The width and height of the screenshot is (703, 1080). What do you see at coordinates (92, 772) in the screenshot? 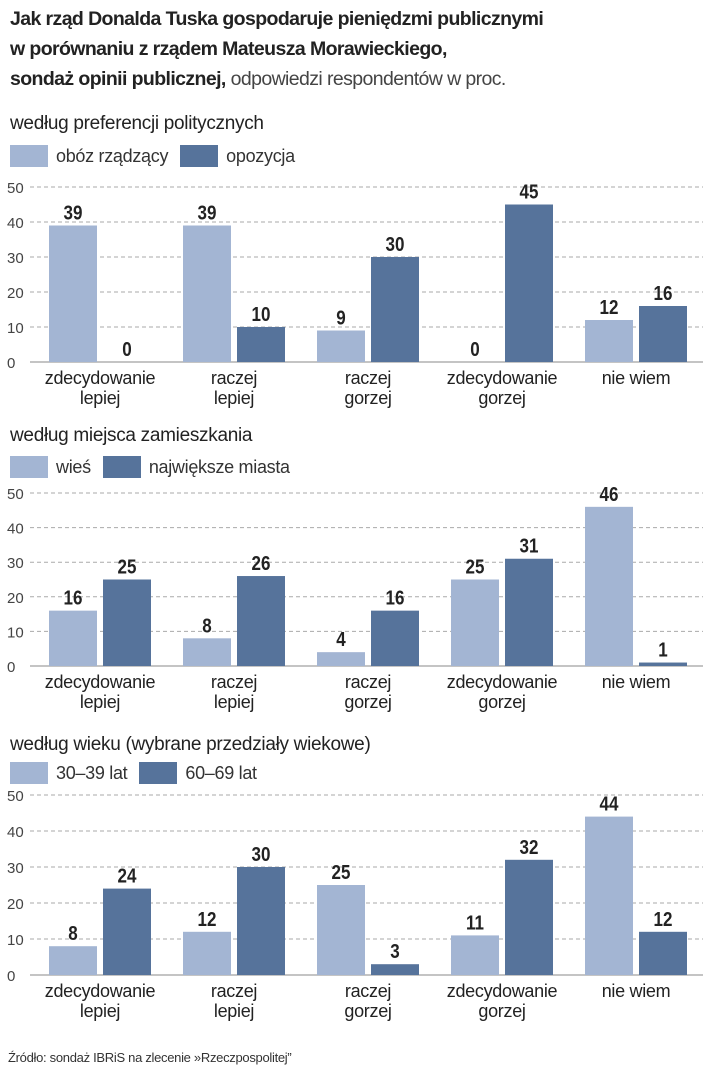
I see `legend-label: 30–39 lat` at bounding box center [92, 772].